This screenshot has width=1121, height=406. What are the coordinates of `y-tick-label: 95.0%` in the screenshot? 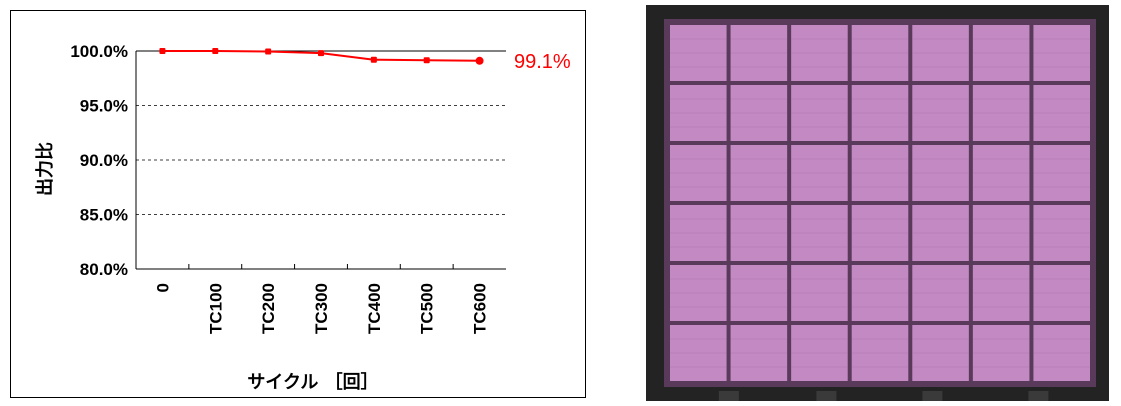 It's located at (104, 106).